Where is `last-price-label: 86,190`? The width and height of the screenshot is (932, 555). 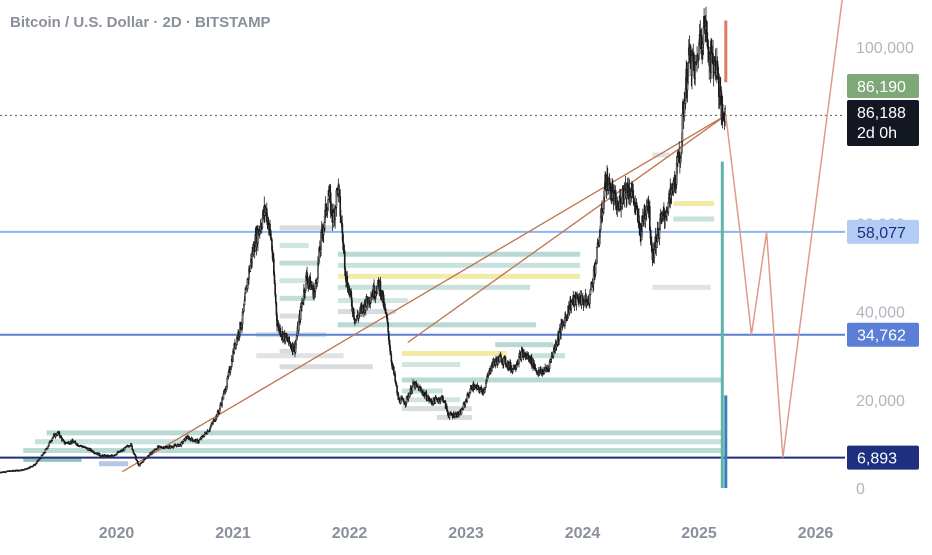
last-price-label: 86,190 is located at coordinates (881, 87).